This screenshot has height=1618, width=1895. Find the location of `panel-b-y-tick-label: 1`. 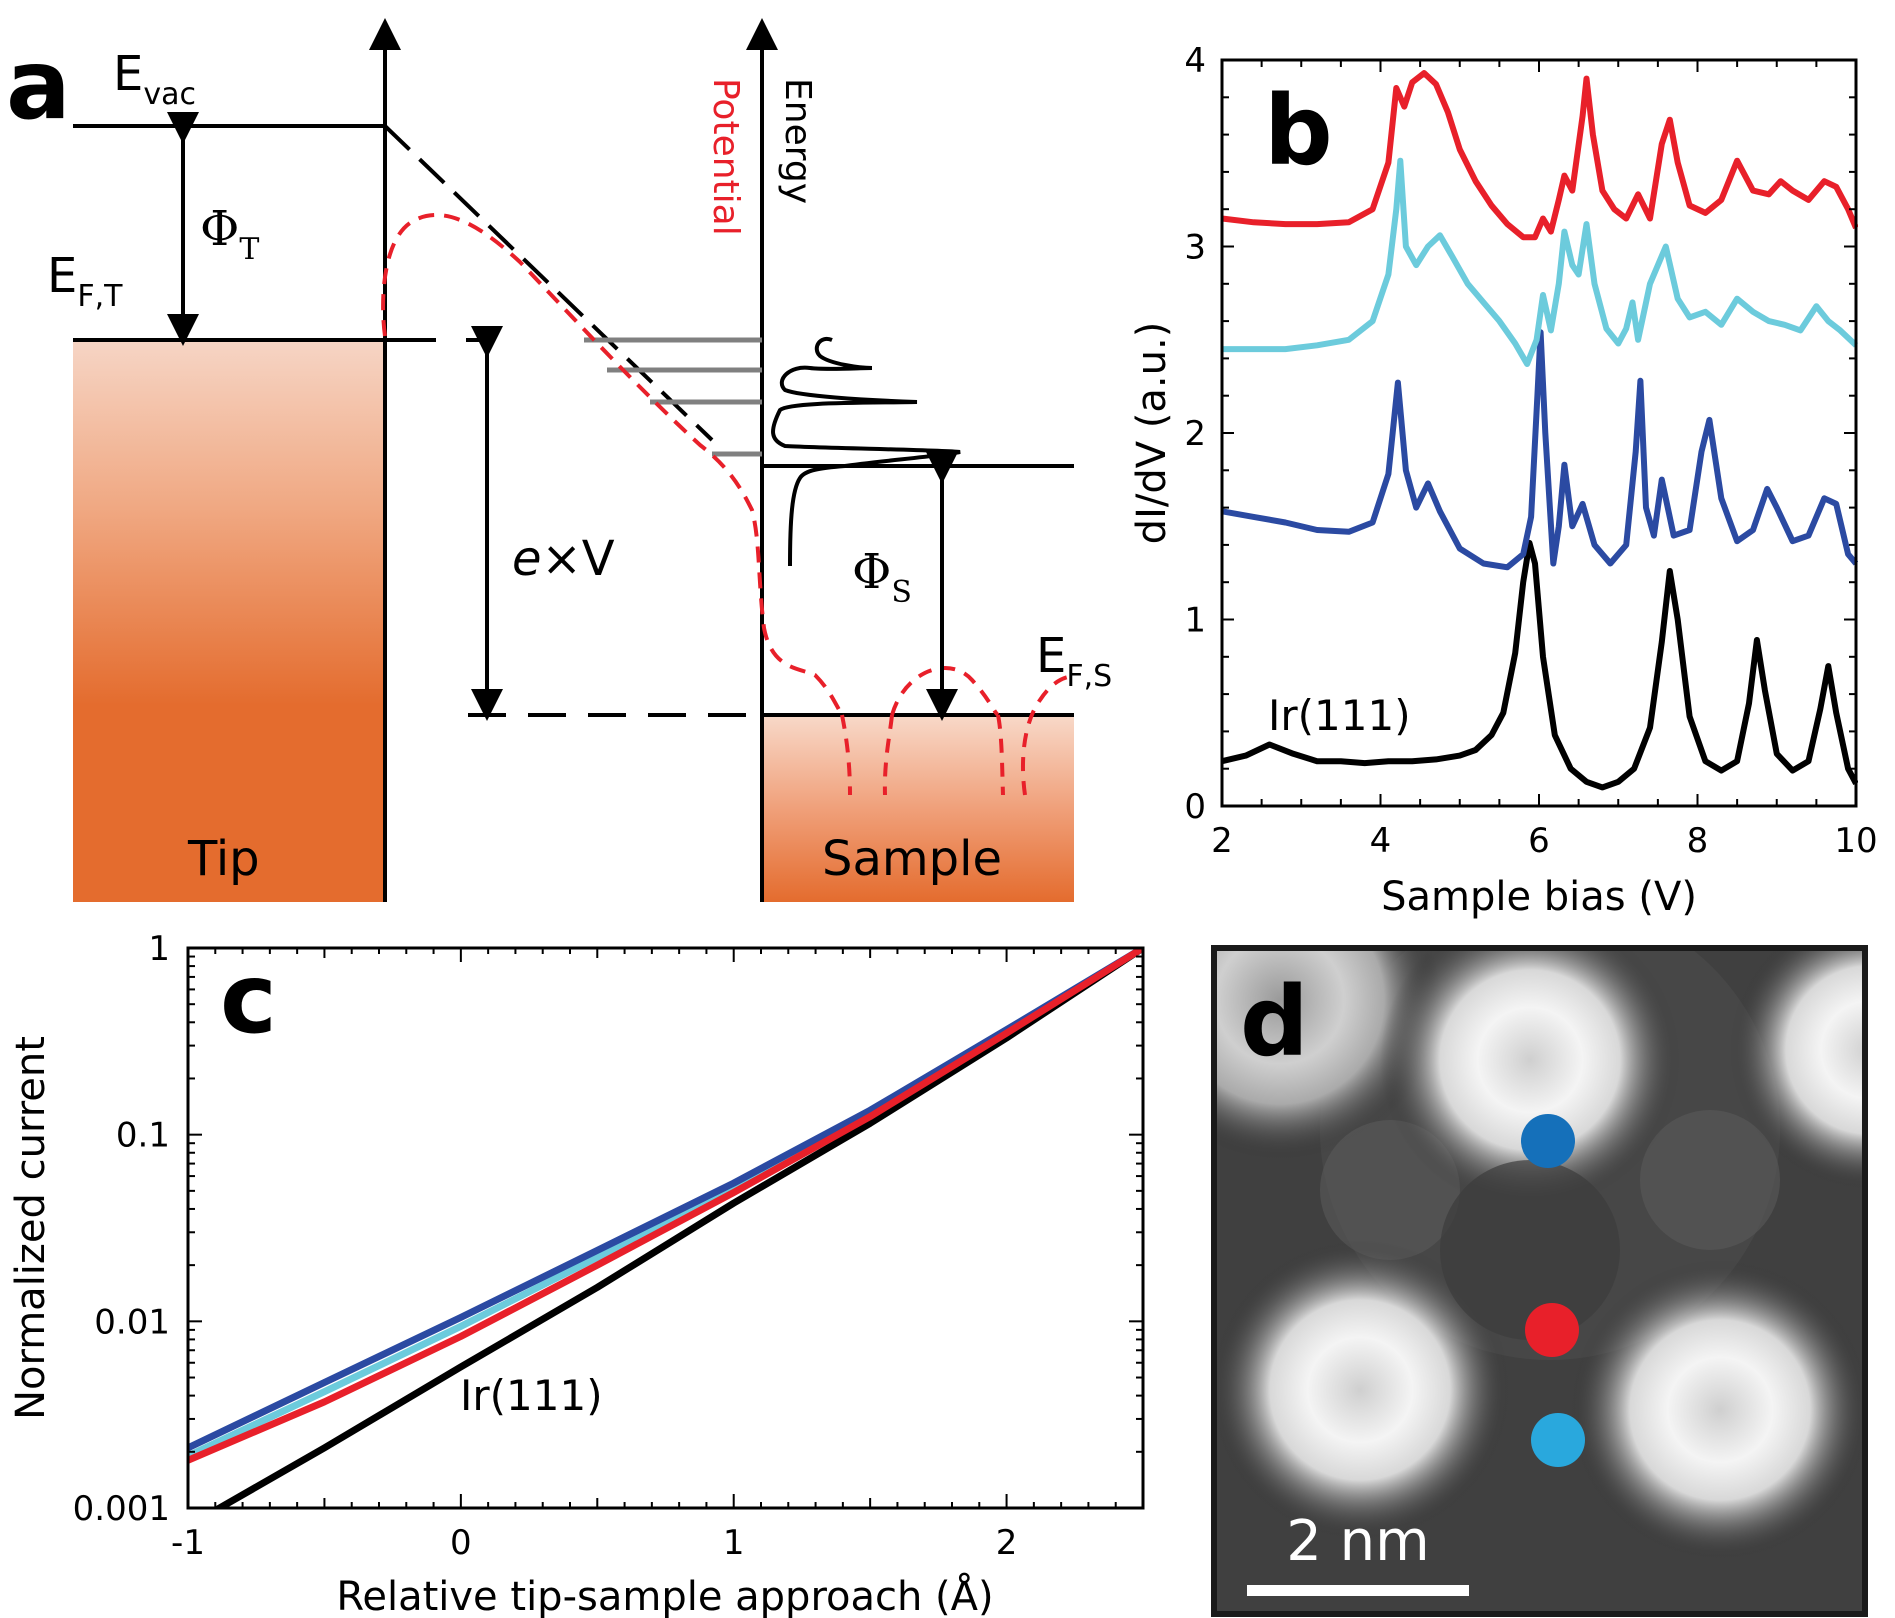

panel-b-y-tick-label: 1 is located at coordinates (1195, 621).